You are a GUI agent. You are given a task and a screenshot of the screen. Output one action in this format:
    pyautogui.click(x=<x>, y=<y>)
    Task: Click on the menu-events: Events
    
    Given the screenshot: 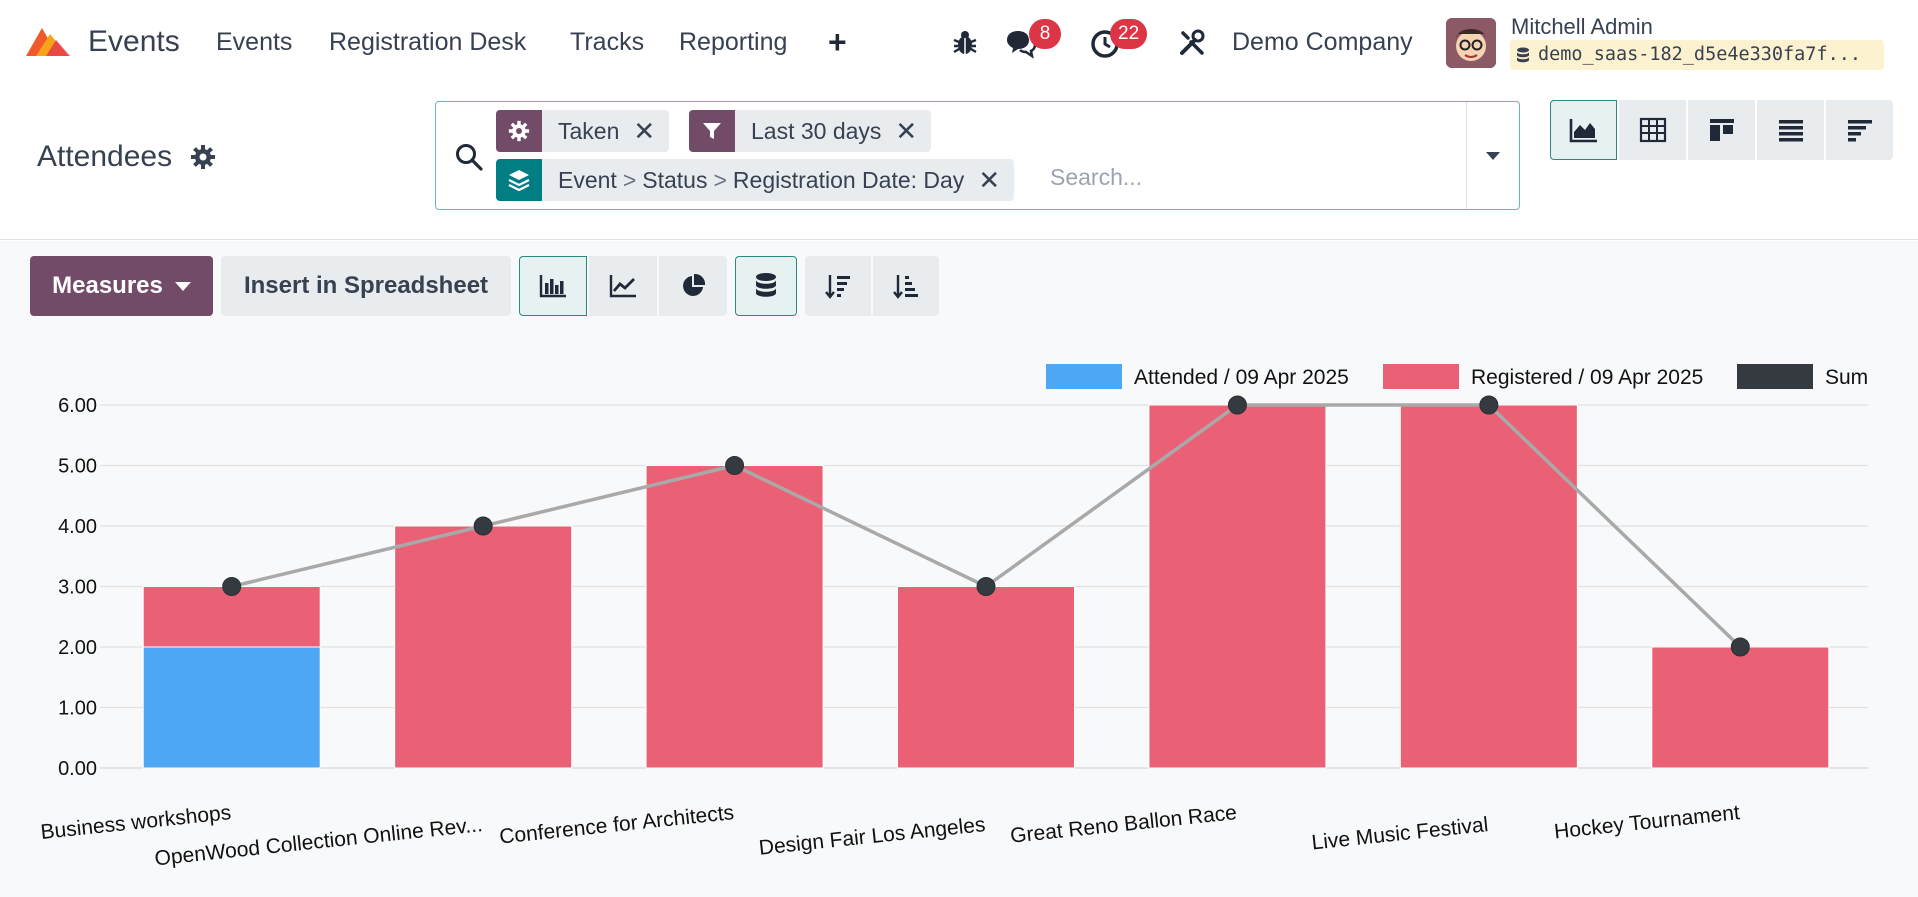 What is the action you would take?
    pyautogui.click(x=254, y=42)
    